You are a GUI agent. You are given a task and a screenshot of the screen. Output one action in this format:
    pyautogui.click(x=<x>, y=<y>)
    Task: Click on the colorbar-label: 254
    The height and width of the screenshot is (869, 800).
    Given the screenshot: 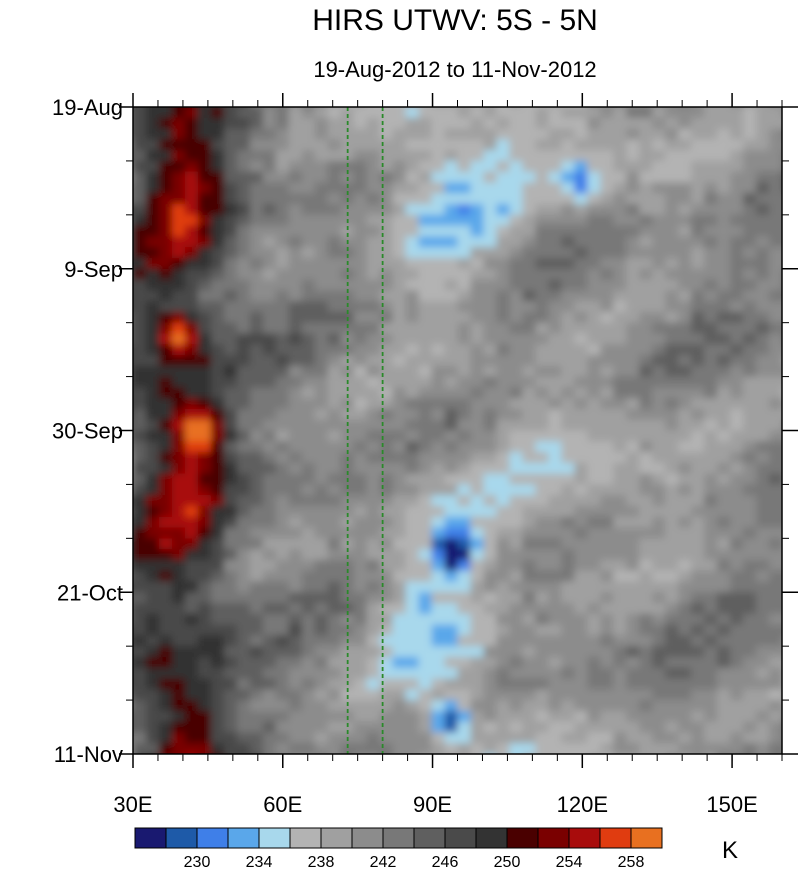 What is the action you would take?
    pyautogui.click(x=569, y=861)
    